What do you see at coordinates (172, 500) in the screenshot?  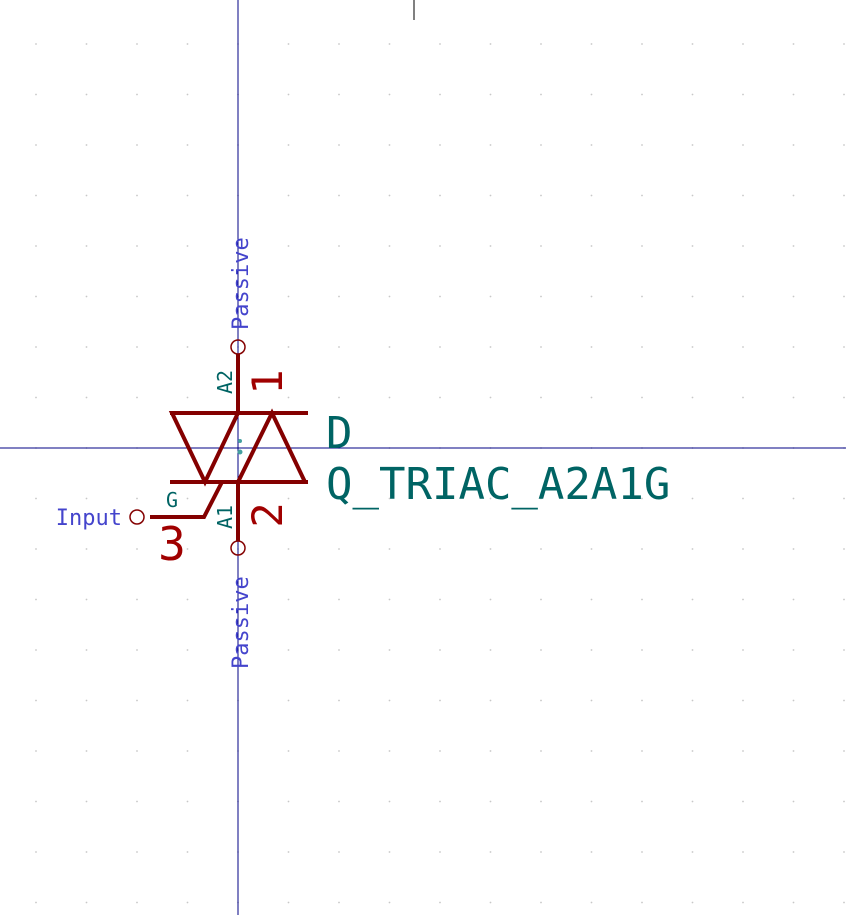 I see `pin-3-name: G` at bounding box center [172, 500].